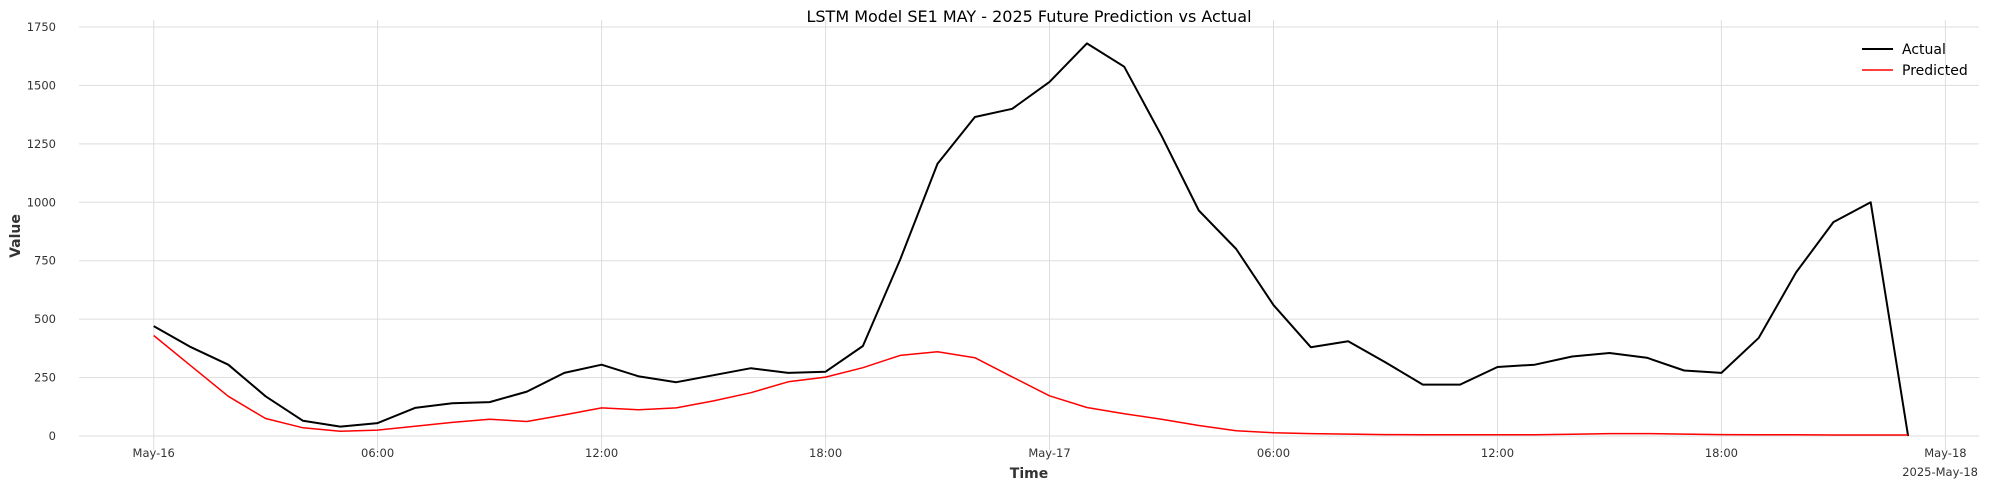 This screenshot has height=490, width=1990. Describe the element at coordinates (1049, 453) in the screenshot. I see `x-tick-label: May-17` at that location.